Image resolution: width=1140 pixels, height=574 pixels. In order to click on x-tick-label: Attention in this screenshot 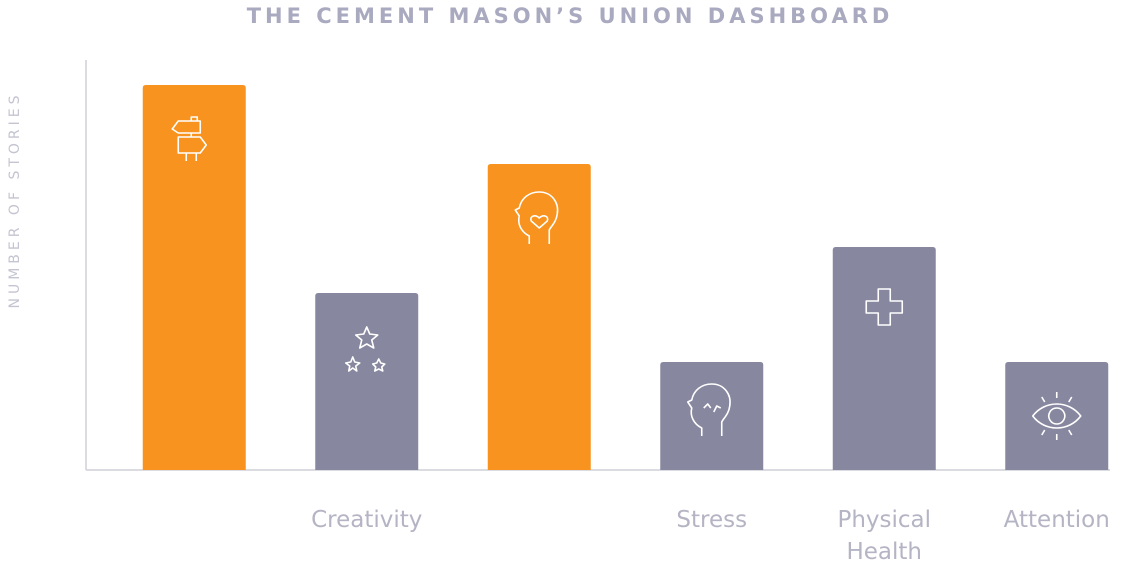, I will do `click(1056, 520)`.